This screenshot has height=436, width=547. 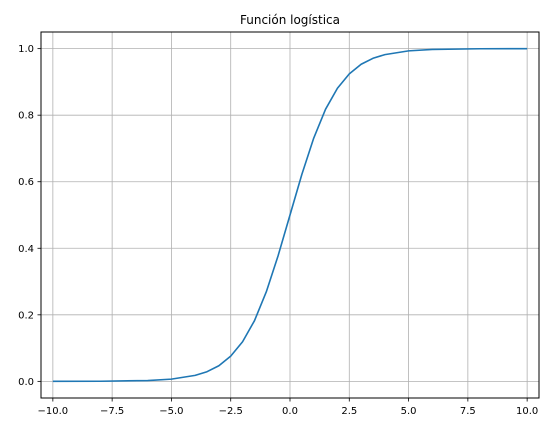 What do you see at coordinates (26, 315) in the screenshot?
I see `y-tick-label: 0.2` at bounding box center [26, 315].